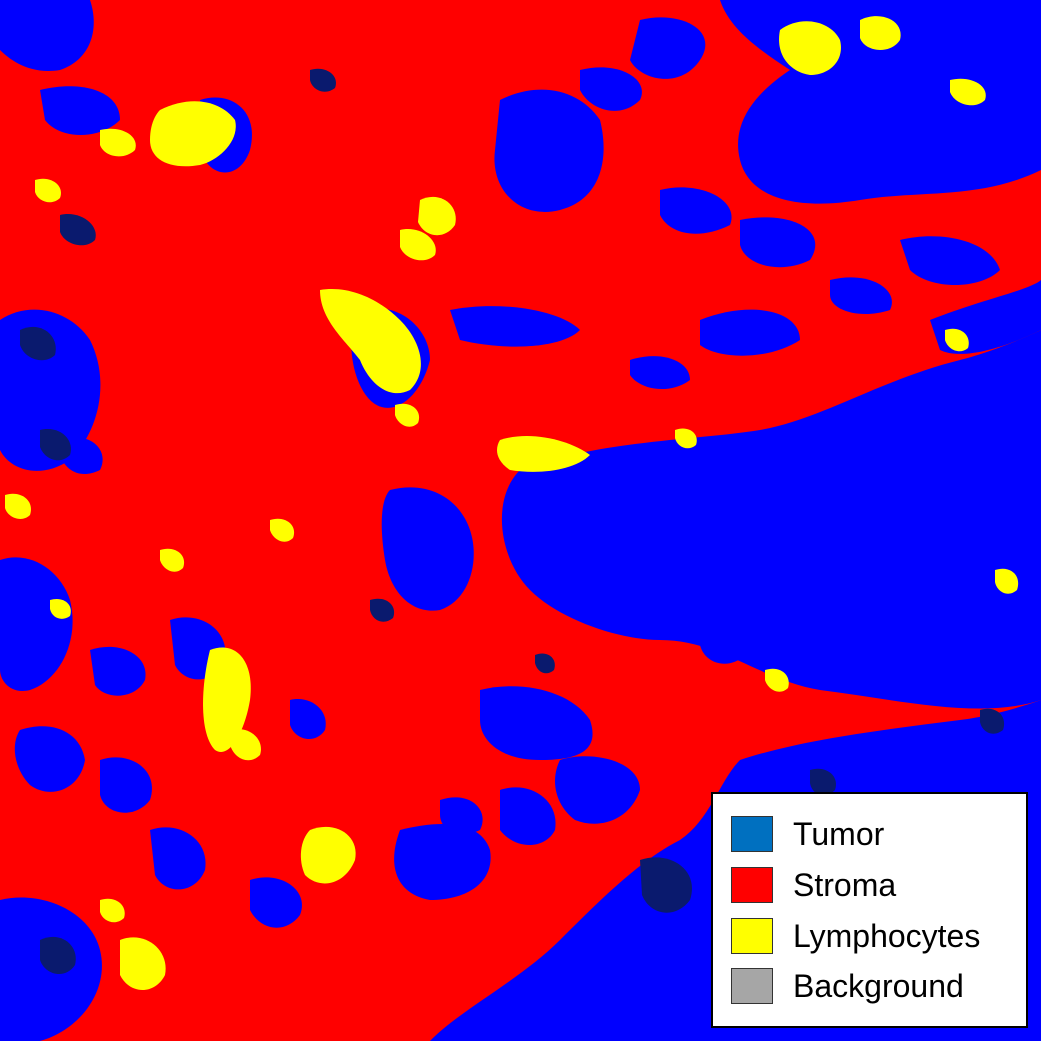 Image resolution: width=1041 pixels, height=1041 pixels. I want to click on legend-label-background: Background, so click(878, 986).